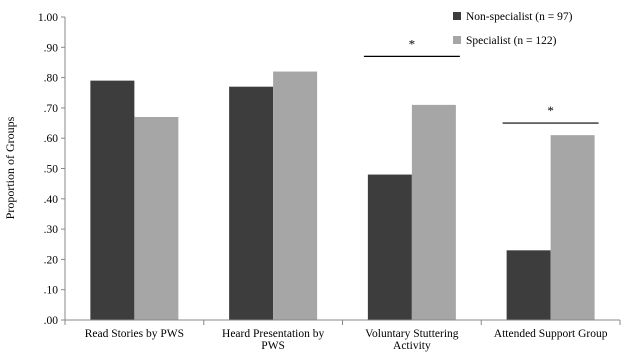 The height and width of the screenshot is (358, 644). What do you see at coordinates (551, 334) in the screenshot?
I see `x-category-label: Attended Support Group` at bounding box center [551, 334].